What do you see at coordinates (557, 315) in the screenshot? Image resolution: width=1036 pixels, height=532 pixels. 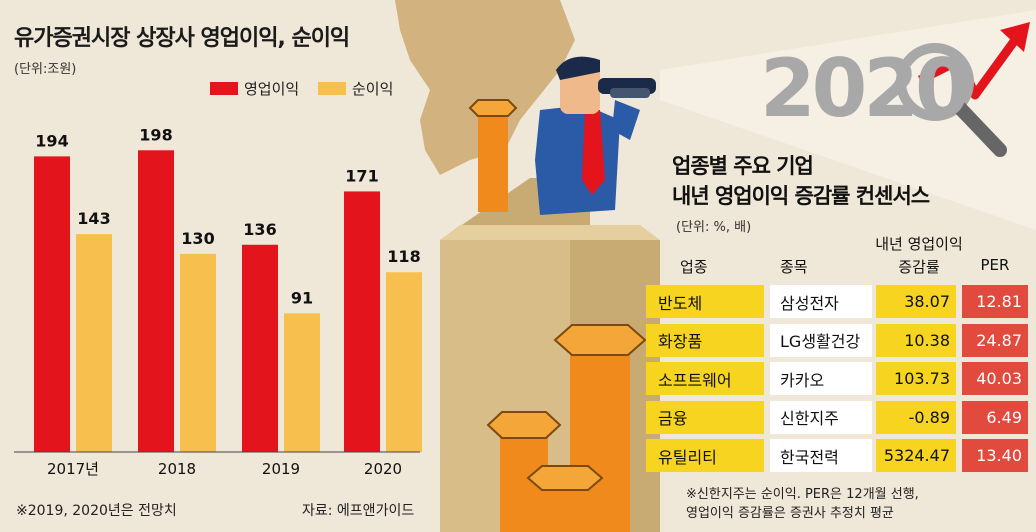 I see `chimney-icon` at bounding box center [557, 315].